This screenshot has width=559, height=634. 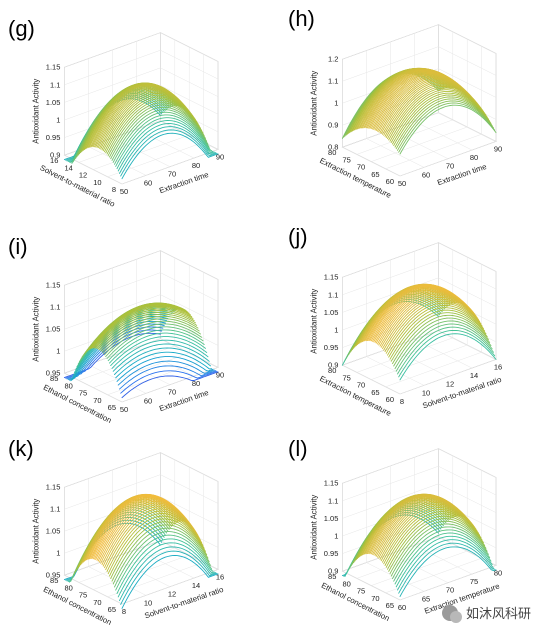 I want to click on panel-label: (g), so click(x=21, y=28).